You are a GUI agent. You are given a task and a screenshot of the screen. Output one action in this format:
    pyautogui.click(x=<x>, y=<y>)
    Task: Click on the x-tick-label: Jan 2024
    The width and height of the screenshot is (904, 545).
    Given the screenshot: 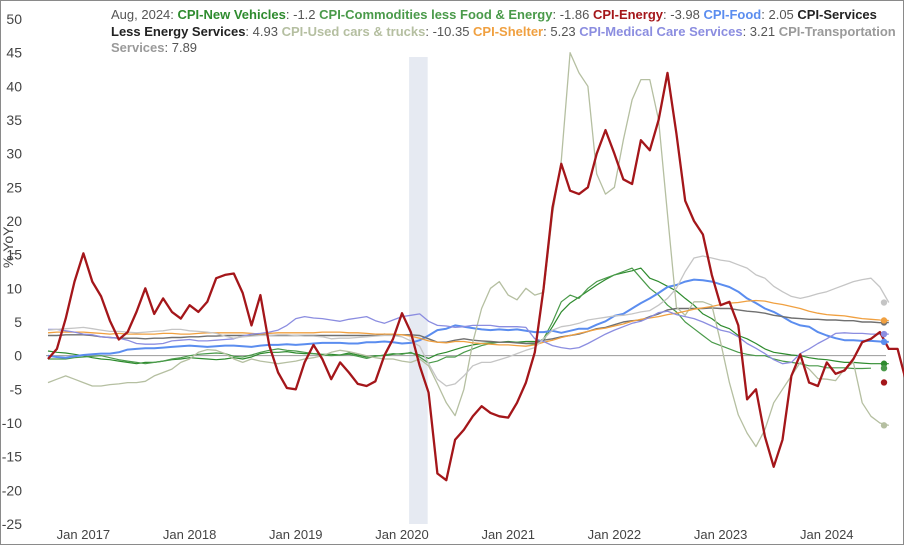 What is the action you would take?
    pyautogui.click(x=827, y=534)
    